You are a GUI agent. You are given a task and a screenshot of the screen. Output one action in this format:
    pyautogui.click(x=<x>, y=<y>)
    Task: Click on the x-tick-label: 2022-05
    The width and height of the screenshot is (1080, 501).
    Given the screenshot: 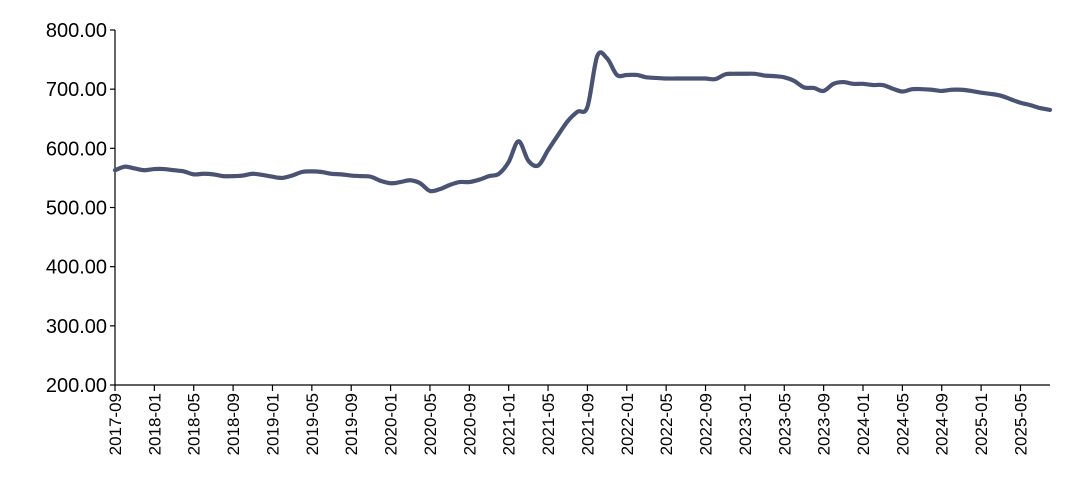 What is the action you would take?
    pyautogui.click(x=666, y=424)
    